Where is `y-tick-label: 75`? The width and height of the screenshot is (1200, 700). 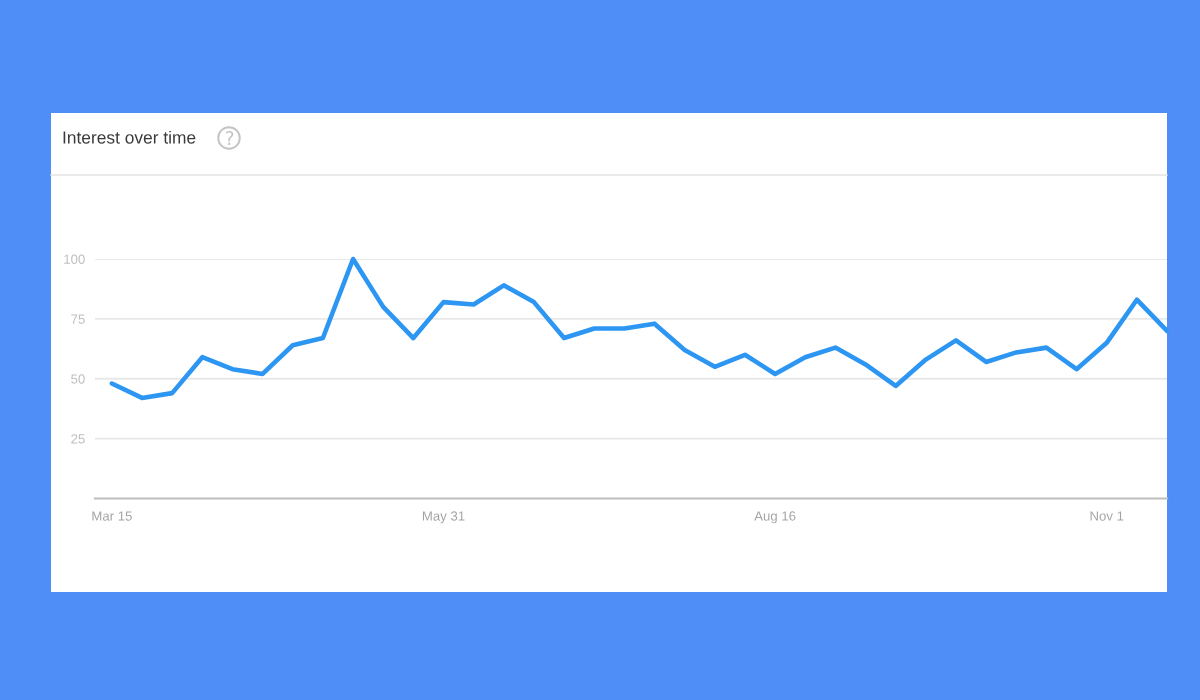 y-tick-label: 75 is located at coordinates (78, 319).